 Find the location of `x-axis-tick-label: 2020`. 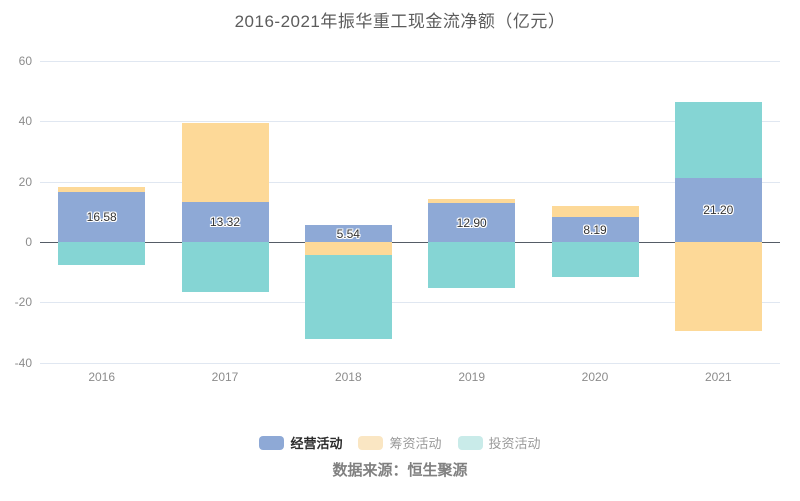

x-axis-tick-label: 2020 is located at coordinates (595, 377).